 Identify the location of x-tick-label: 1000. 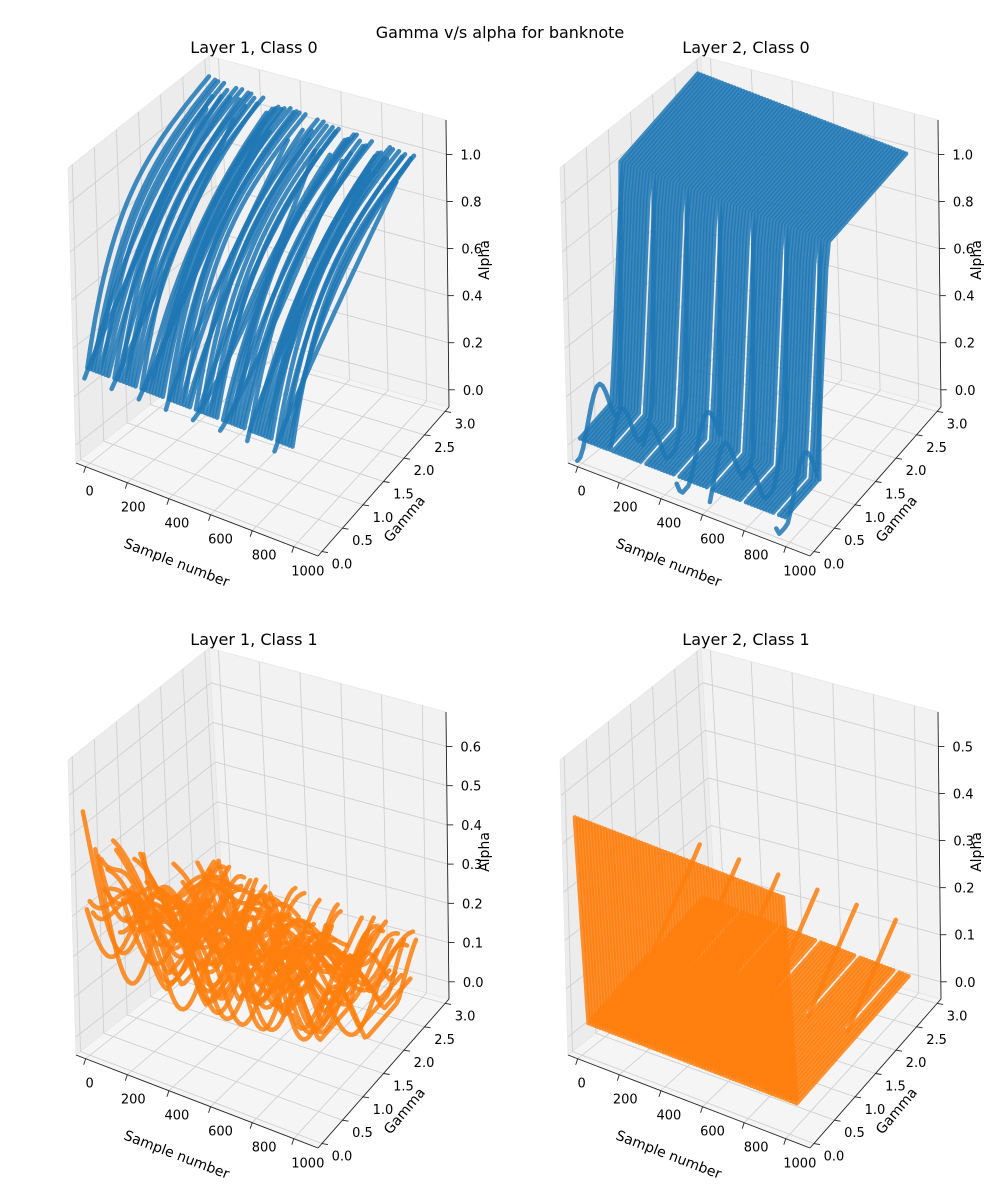
(307, 1164).